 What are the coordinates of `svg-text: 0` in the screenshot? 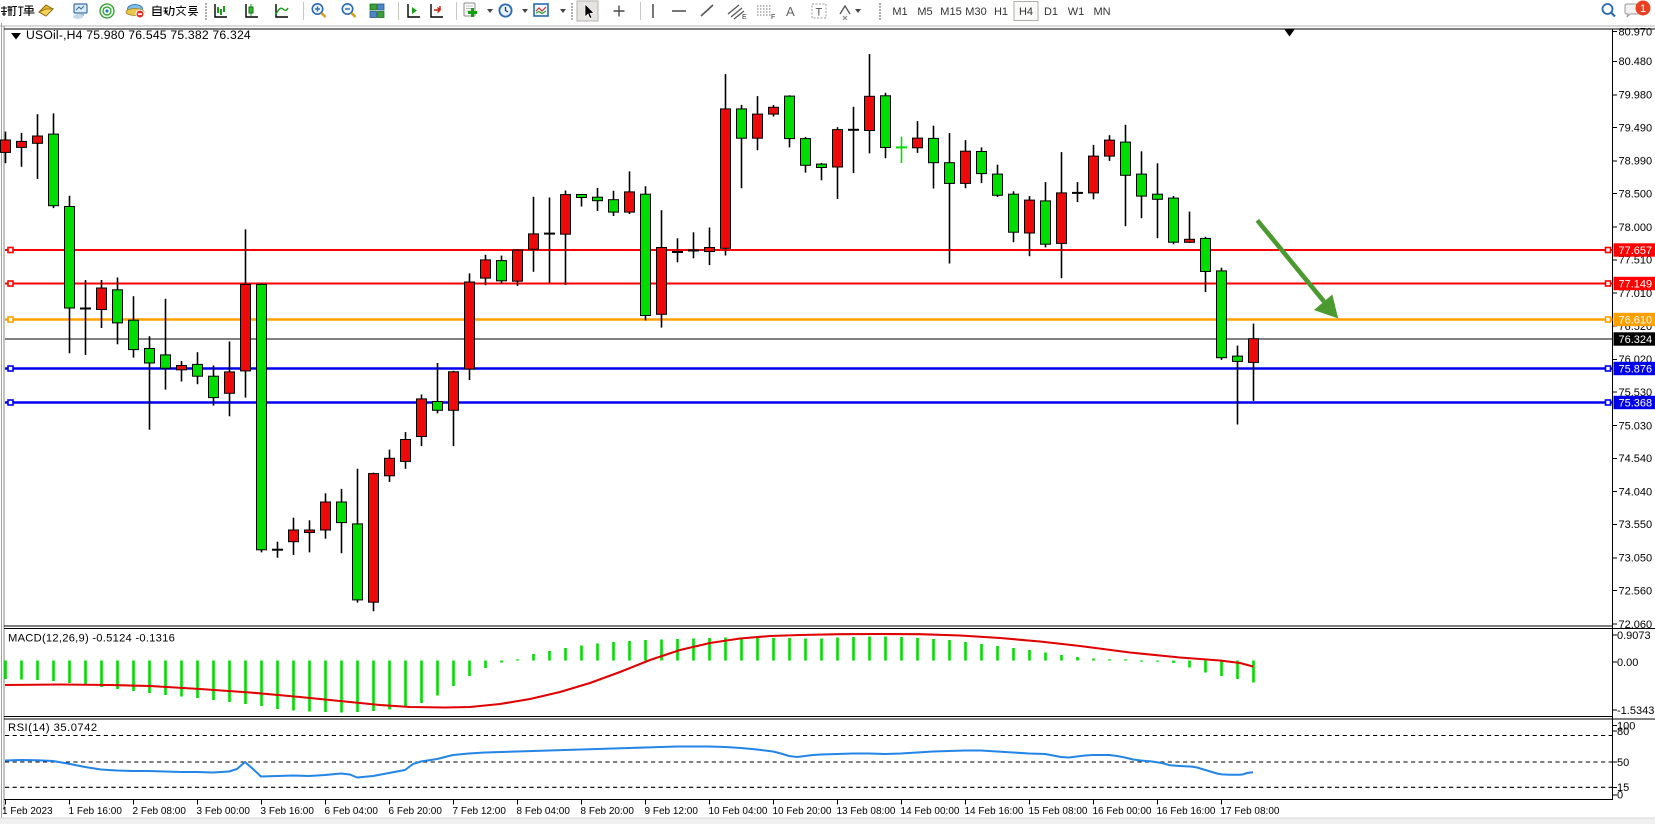 It's located at (1620, 796).